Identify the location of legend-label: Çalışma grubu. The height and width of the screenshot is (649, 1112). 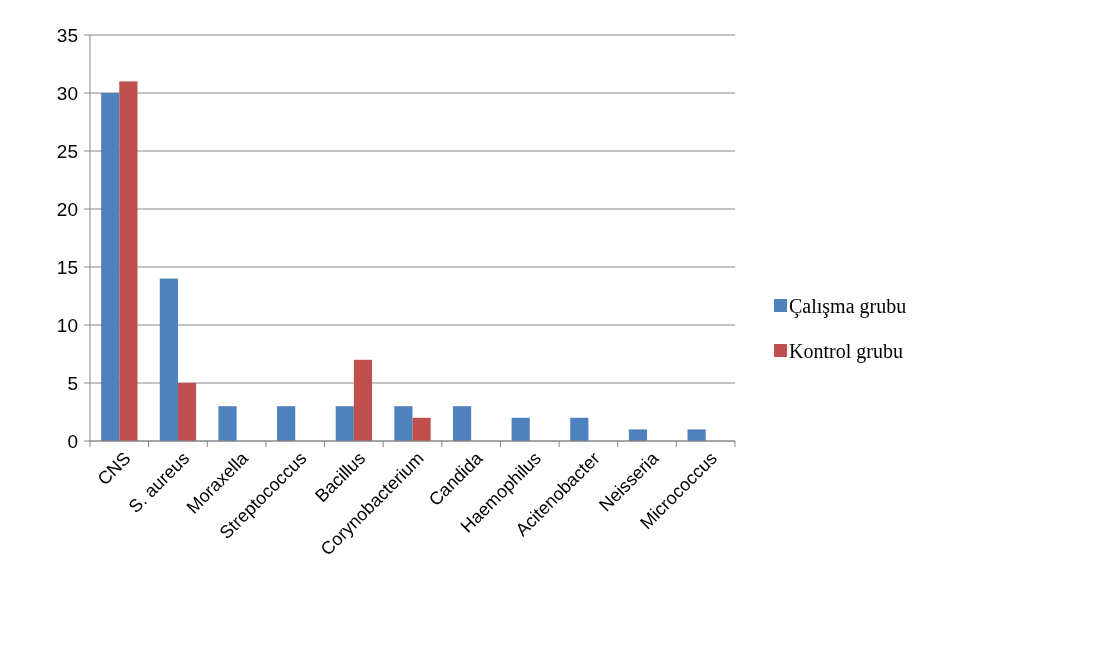
(848, 306).